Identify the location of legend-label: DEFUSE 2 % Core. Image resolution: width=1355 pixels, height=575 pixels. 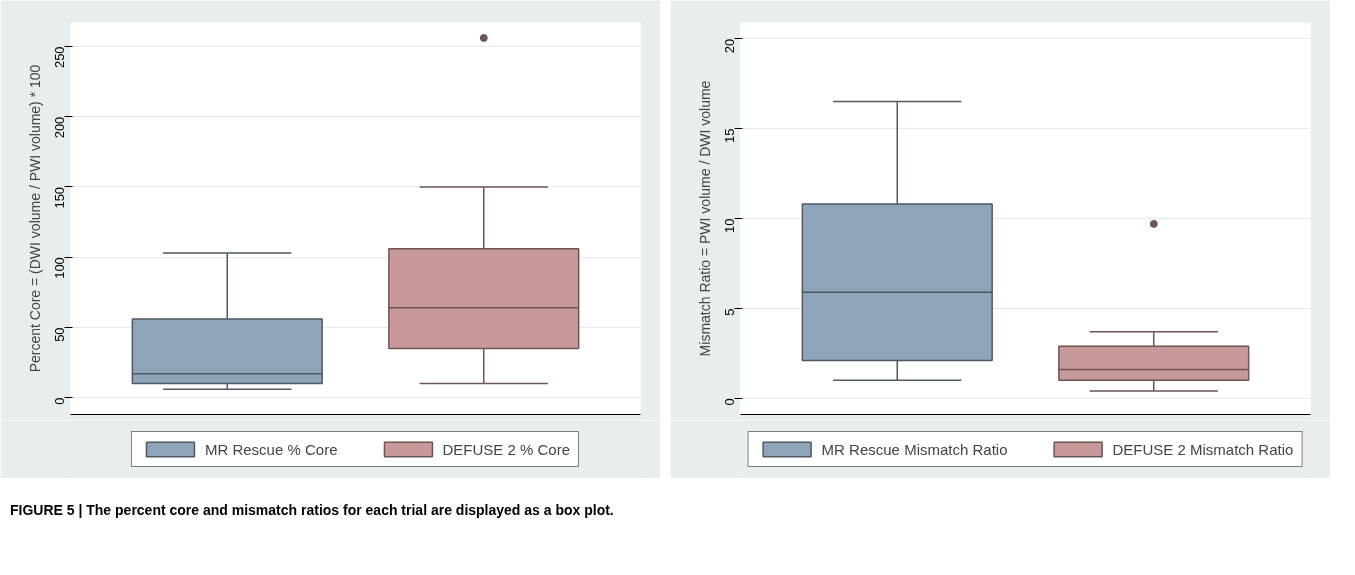
(506, 449).